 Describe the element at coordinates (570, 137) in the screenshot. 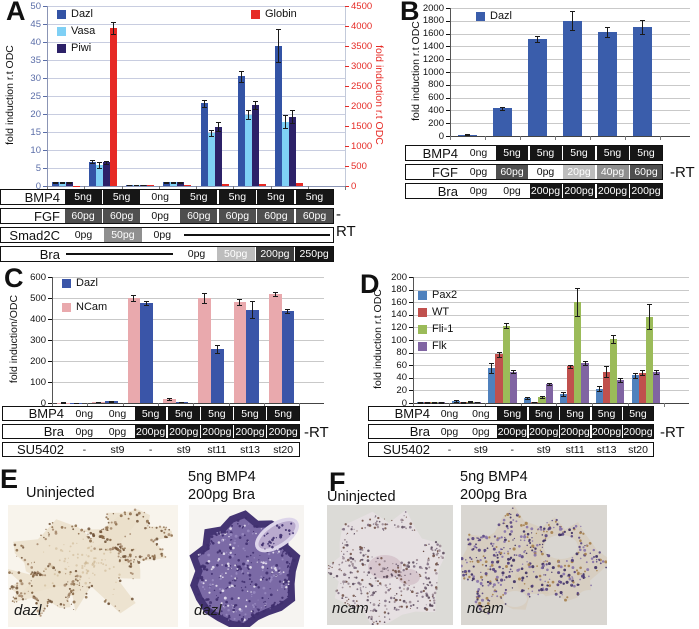

I see `x-axis-line` at that location.